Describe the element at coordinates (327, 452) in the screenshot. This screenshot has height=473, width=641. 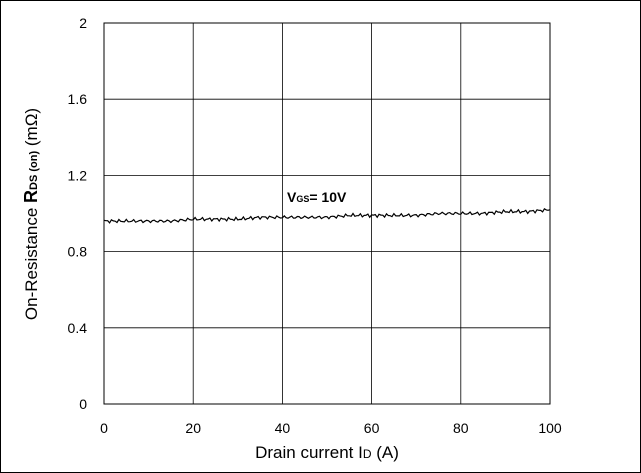
I see `x-axis-label: Drain current ID (A)` at that location.